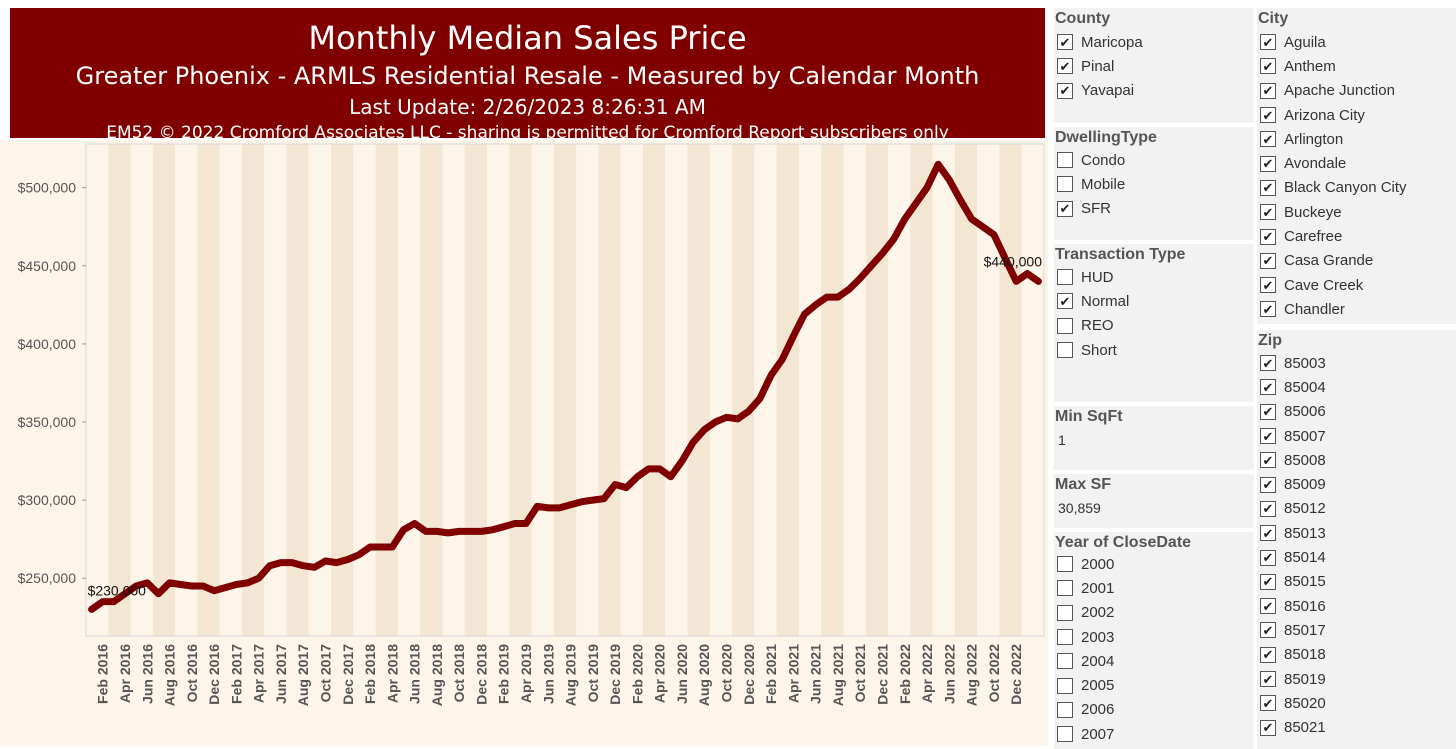 This screenshot has width=1456, height=749. Describe the element at coordinates (1333, 261) in the screenshot. I see `city-option: ✔ Casa Grande` at that location.